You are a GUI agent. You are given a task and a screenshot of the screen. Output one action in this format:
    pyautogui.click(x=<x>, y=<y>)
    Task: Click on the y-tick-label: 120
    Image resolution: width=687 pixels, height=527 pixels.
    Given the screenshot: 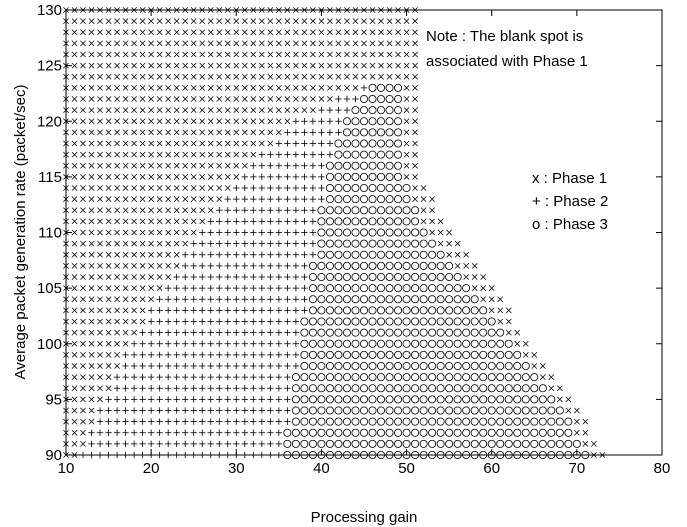 What is the action you would take?
    pyautogui.click(x=49, y=121)
    